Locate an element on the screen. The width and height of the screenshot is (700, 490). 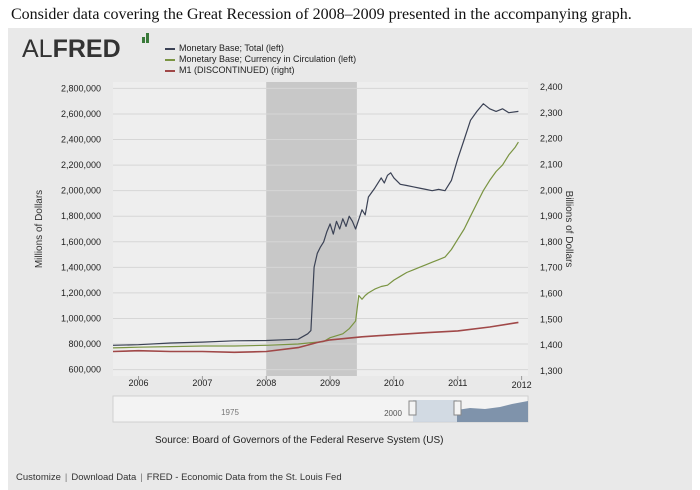
y-tick-label: 1,600,000 is located at coordinates (81, 242).